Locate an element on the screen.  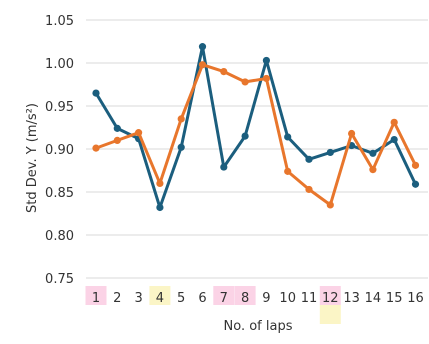
x-tick-label: 13 is located at coordinates (351, 298).